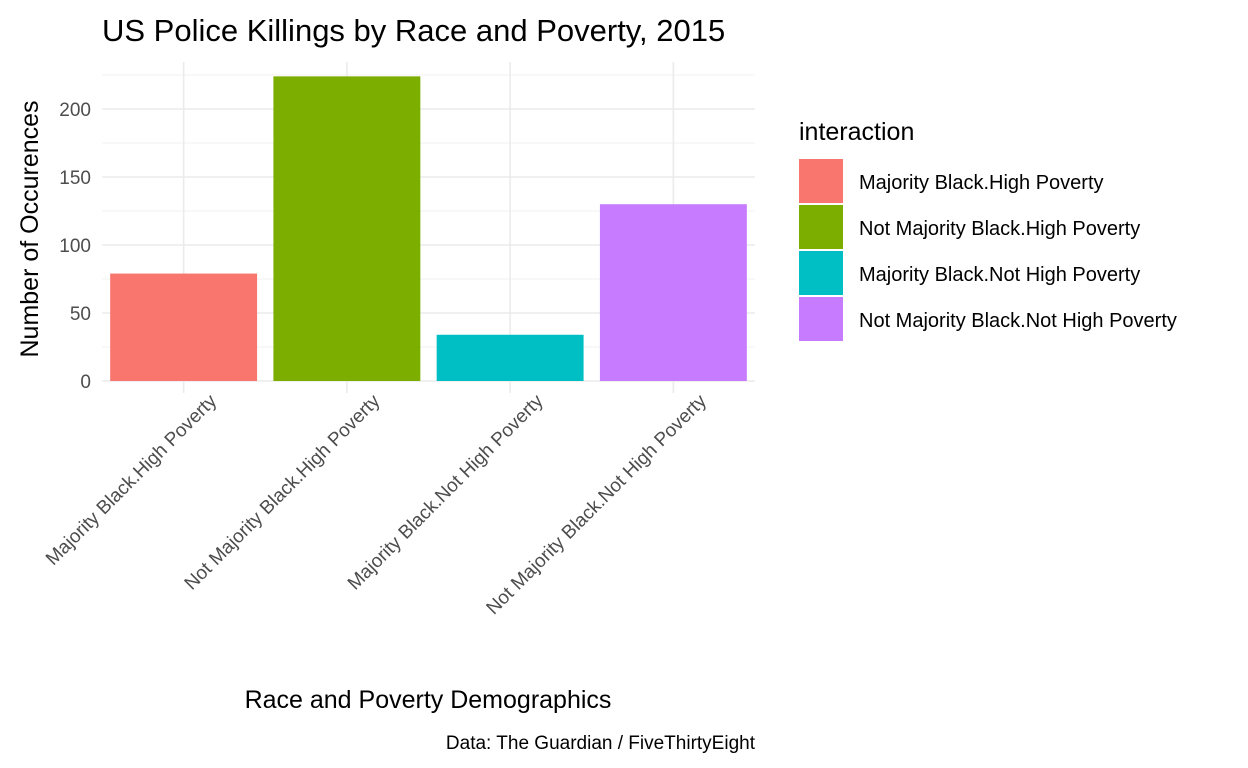 Image resolution: width=1248 pixels, height=768 pixels. I want to click on y-tick-label: 50, so click(80, 314).